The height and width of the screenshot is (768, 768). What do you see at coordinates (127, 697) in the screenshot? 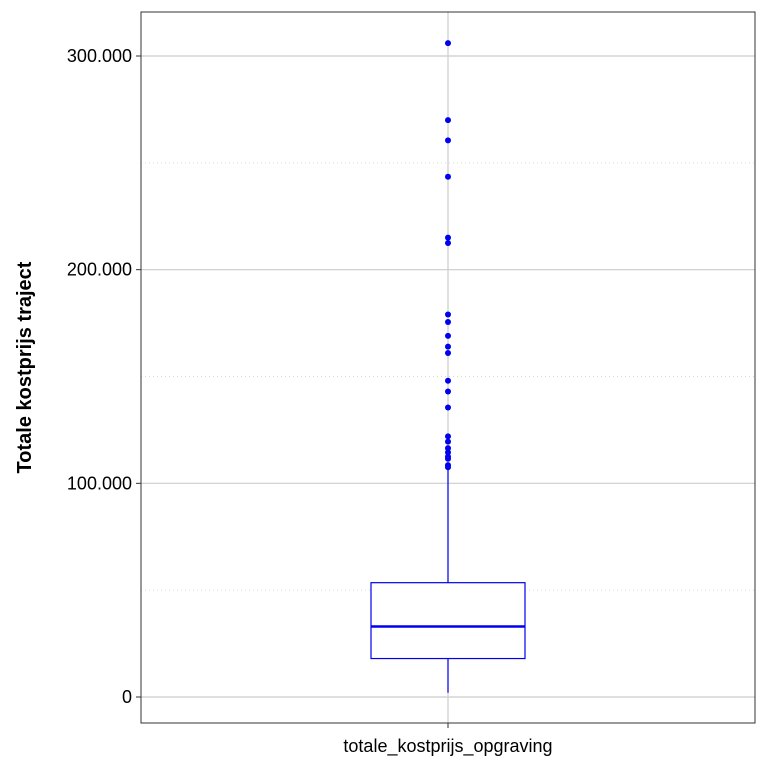
I see `y-tick-label: 0` at bounding box center [127, 697].